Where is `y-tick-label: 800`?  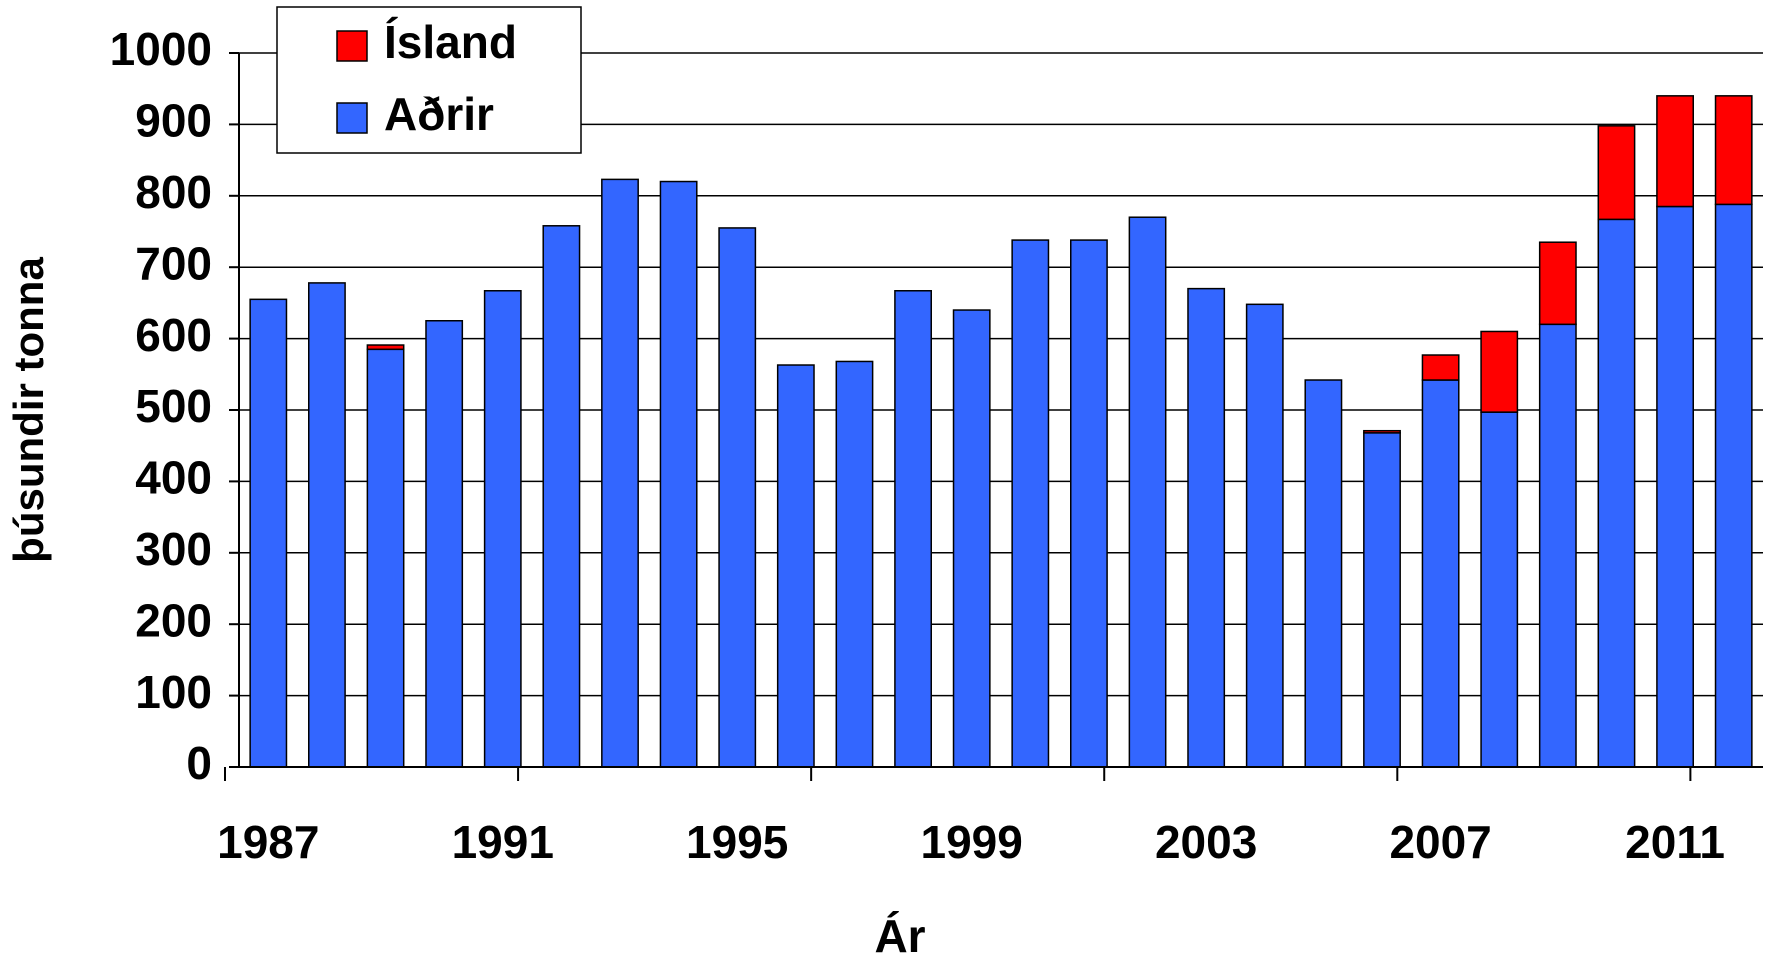 y-tick-label: 800 is located at coordinates (173, 192).